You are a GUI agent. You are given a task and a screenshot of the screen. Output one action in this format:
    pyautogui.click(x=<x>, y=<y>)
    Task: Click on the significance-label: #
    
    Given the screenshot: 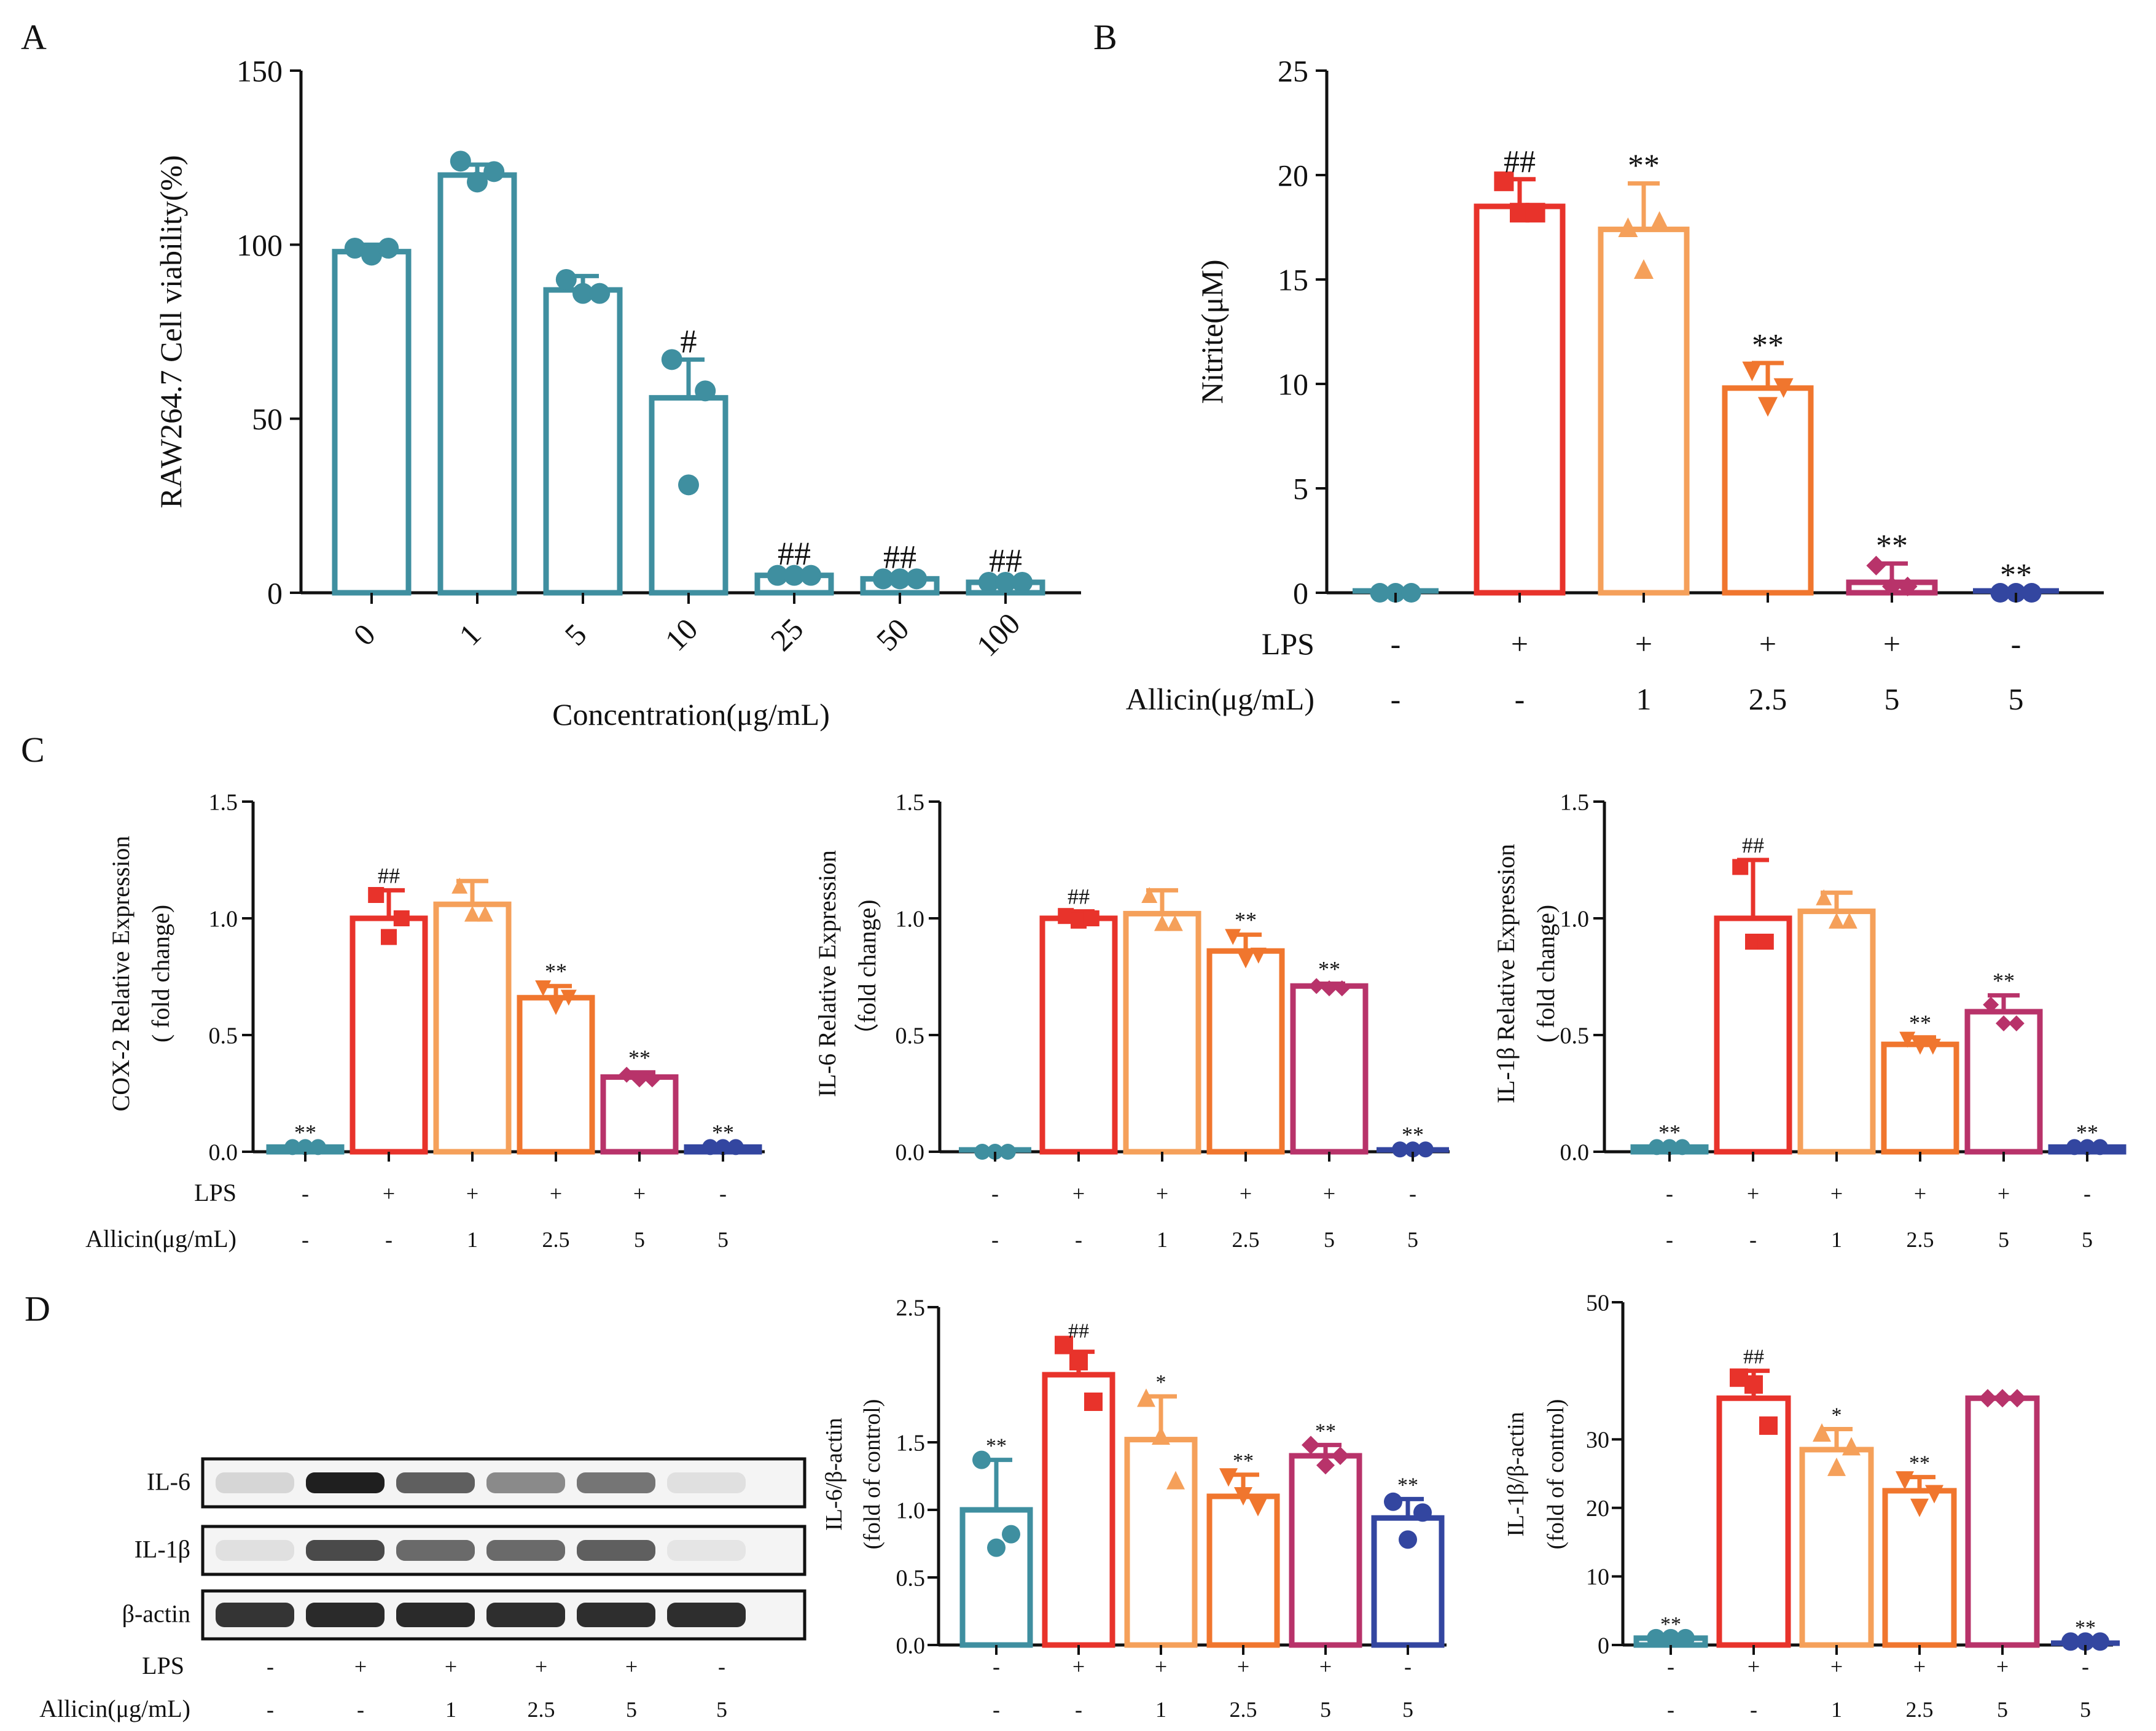 What is the action you would take?
    pyautogui.click(x=689, y=340)
    